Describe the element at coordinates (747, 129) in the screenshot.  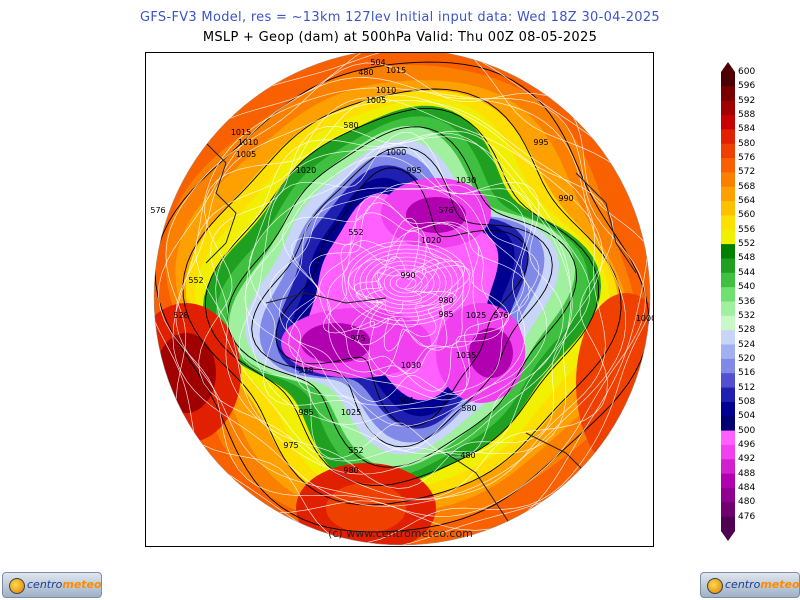
I see `colorbar-tick-label: 584` at that location.